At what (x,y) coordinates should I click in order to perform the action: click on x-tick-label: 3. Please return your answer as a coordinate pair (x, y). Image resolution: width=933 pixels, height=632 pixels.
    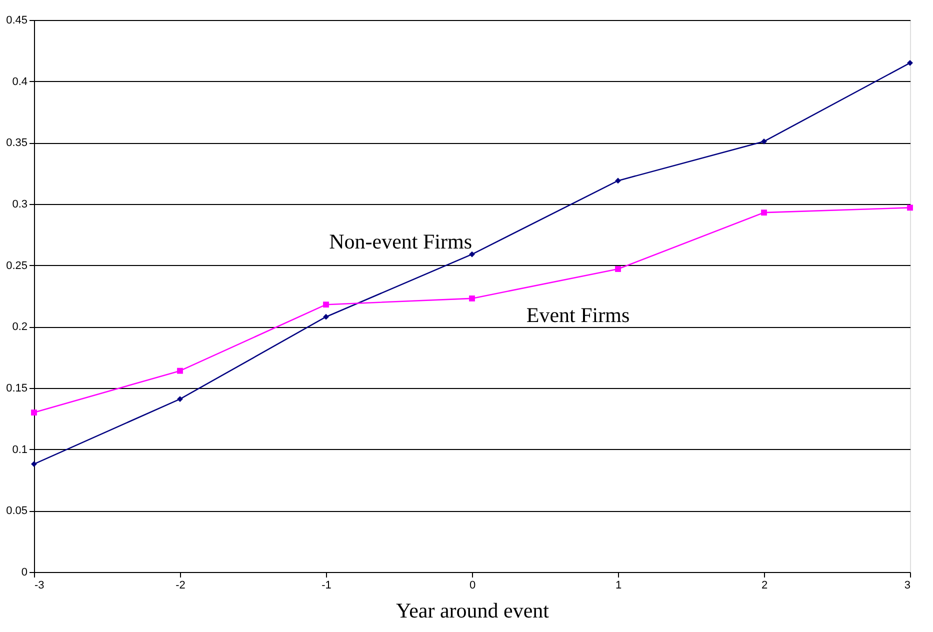
    Looking at the image, I should click on (907, 586).